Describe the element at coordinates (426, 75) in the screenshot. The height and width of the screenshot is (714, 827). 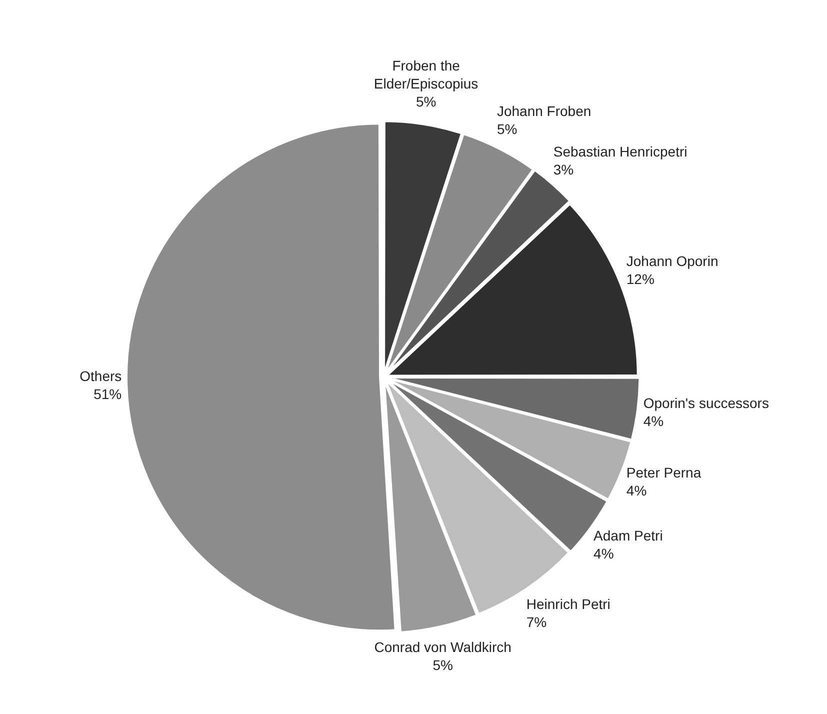
I see `slice-label: Froben the Elder/Episcopius` at that location.